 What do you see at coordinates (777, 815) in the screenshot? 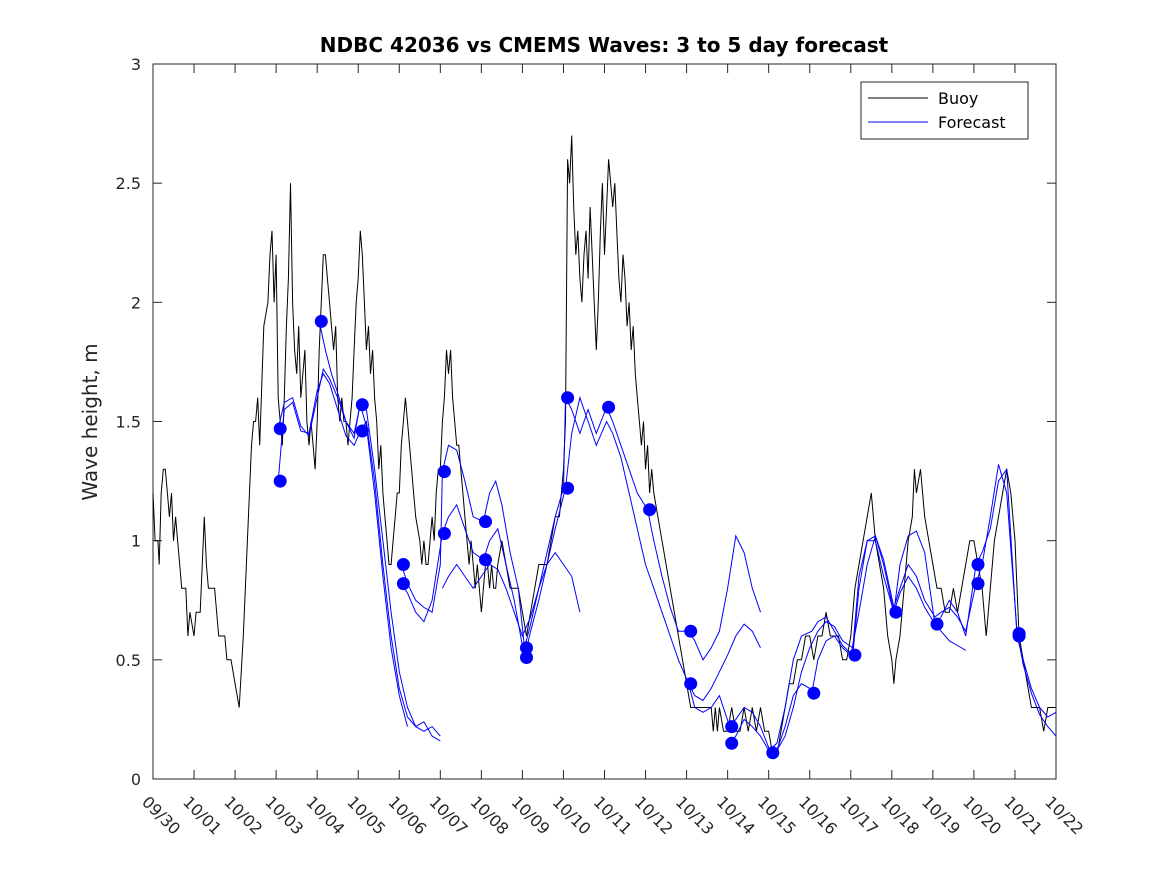
I see `x-tick-label: 10/15` at bounding box center [777, 815].